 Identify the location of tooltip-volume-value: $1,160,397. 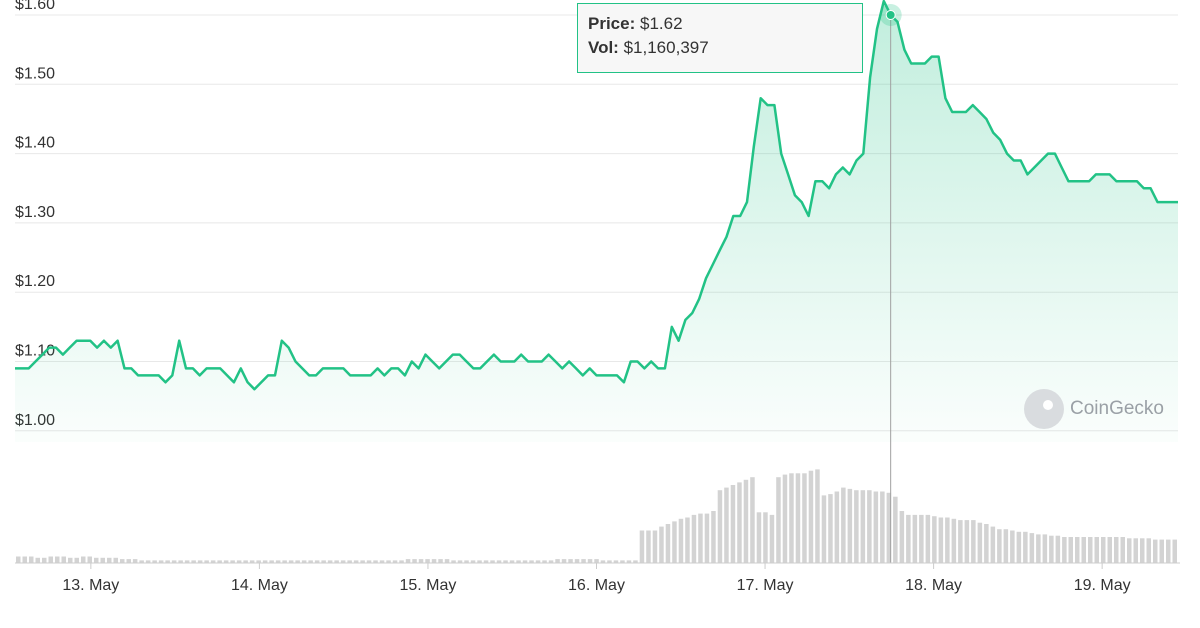
(666, 47).